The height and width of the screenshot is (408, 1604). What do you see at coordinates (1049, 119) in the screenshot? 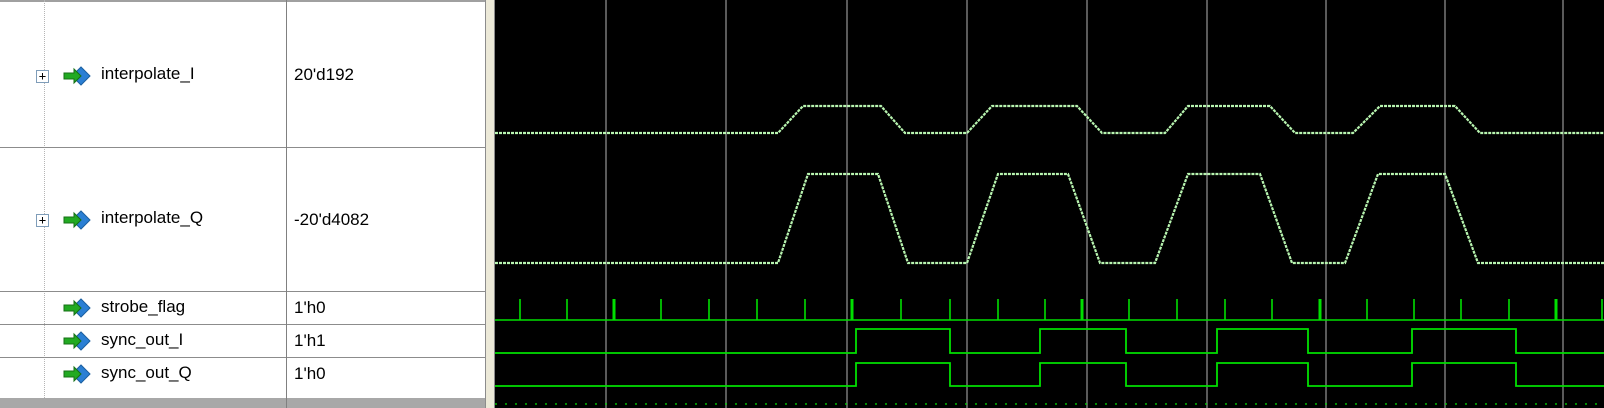
I see `interpolate-i-trace` at bounding box center [1049, 119].